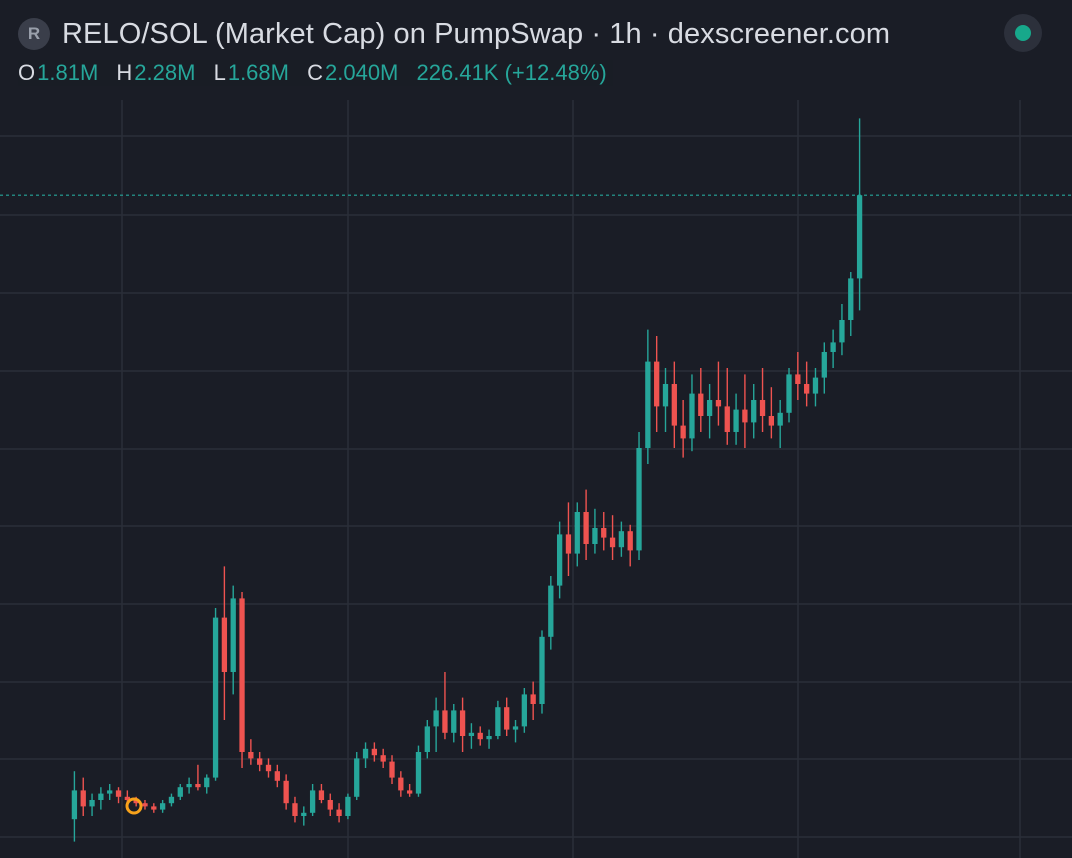 The width and height of the screenshot is (1072, 858). I want to click on event-marker, so click(134, 806).